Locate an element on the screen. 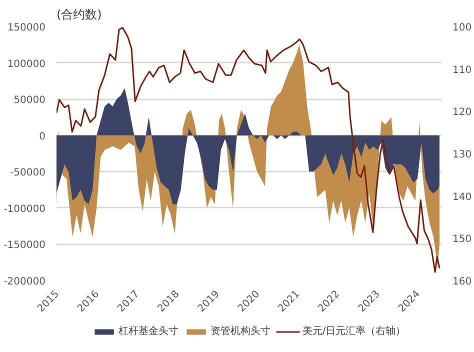 This screenshot has height=352, width=474. y2-tick-label: 110 is located at coordinates (462, 70).